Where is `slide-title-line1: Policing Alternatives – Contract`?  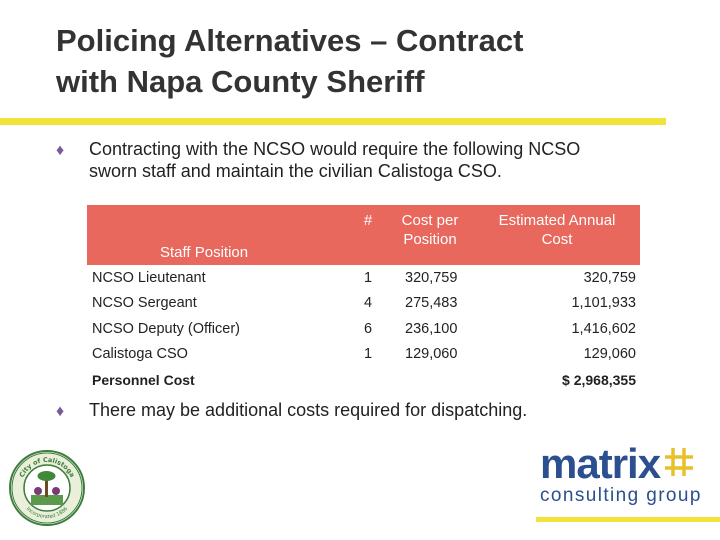
slide-title-line1: Policing Alternatives – Contract is located at coordinates (290, 40).